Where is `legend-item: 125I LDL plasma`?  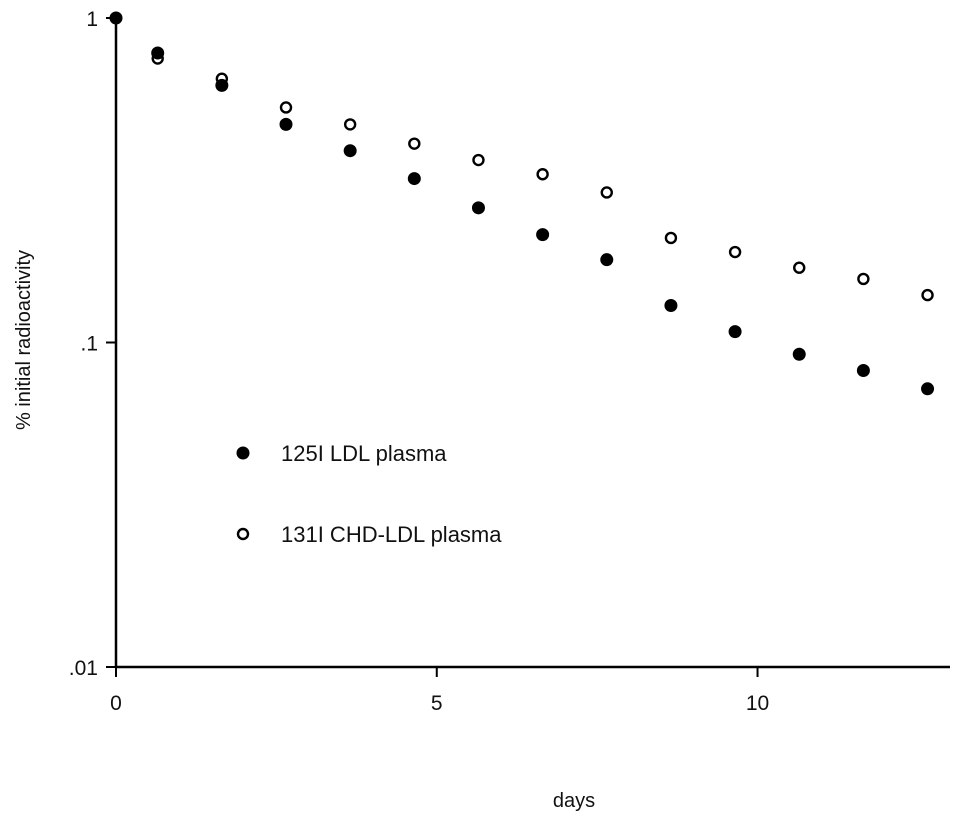
legend-item: 125I LDL plasma is located at coordinates (341, 453).